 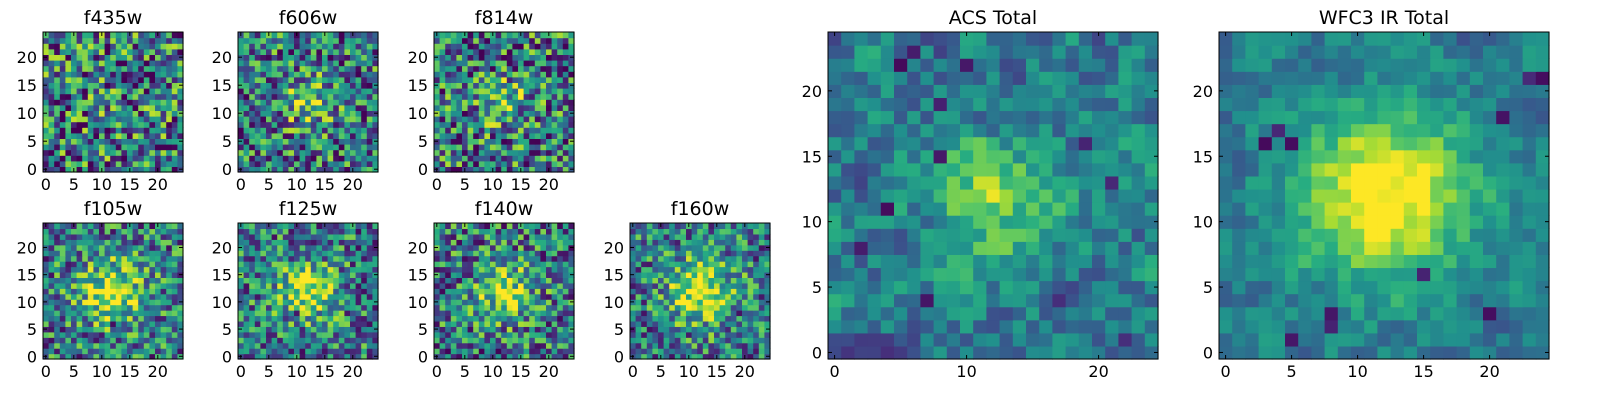 I want to click on panel-title: f105w, so click(x=113, y=209).